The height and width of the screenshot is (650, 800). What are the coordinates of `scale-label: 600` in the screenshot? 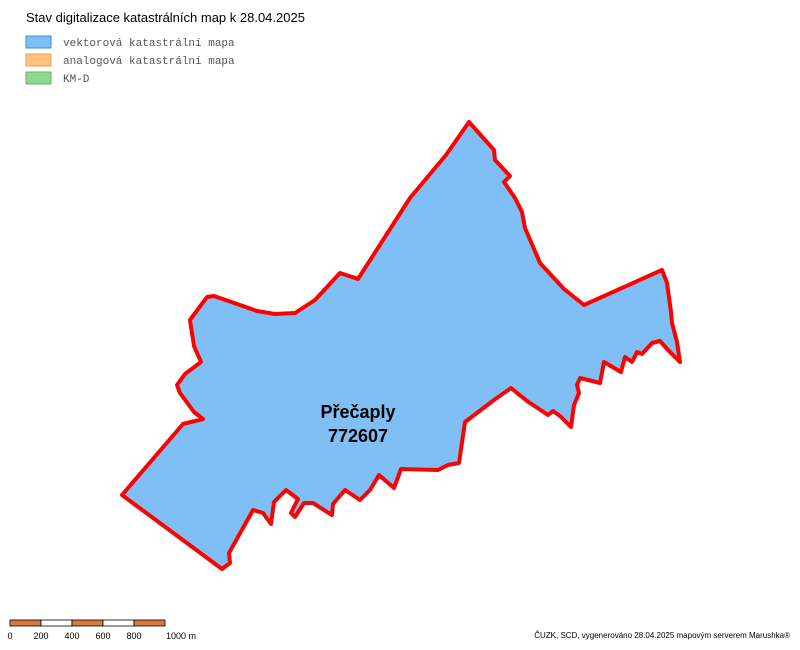 It's located at (102, 636).